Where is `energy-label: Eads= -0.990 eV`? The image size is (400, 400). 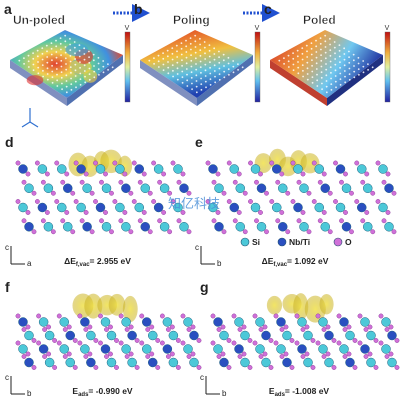 energy-label: Eads= -0.990 eV is located at coordinates (102, 392).